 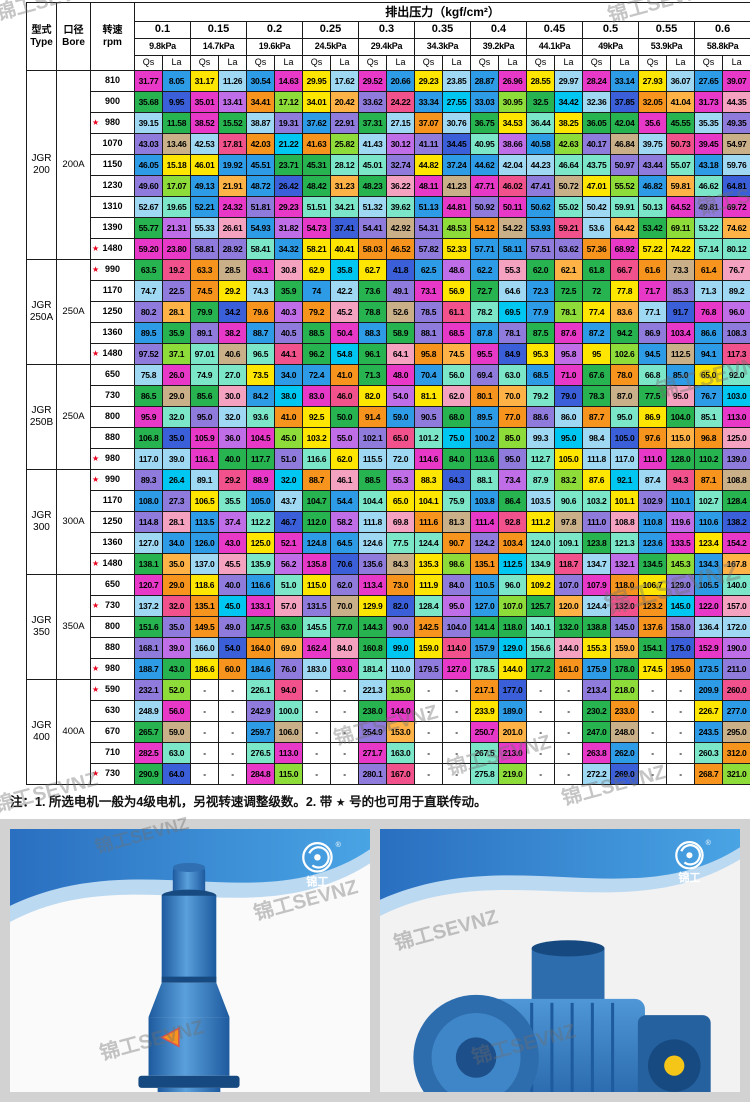 I want to click on value-cell: 37.4, so click(x=233, y=522).